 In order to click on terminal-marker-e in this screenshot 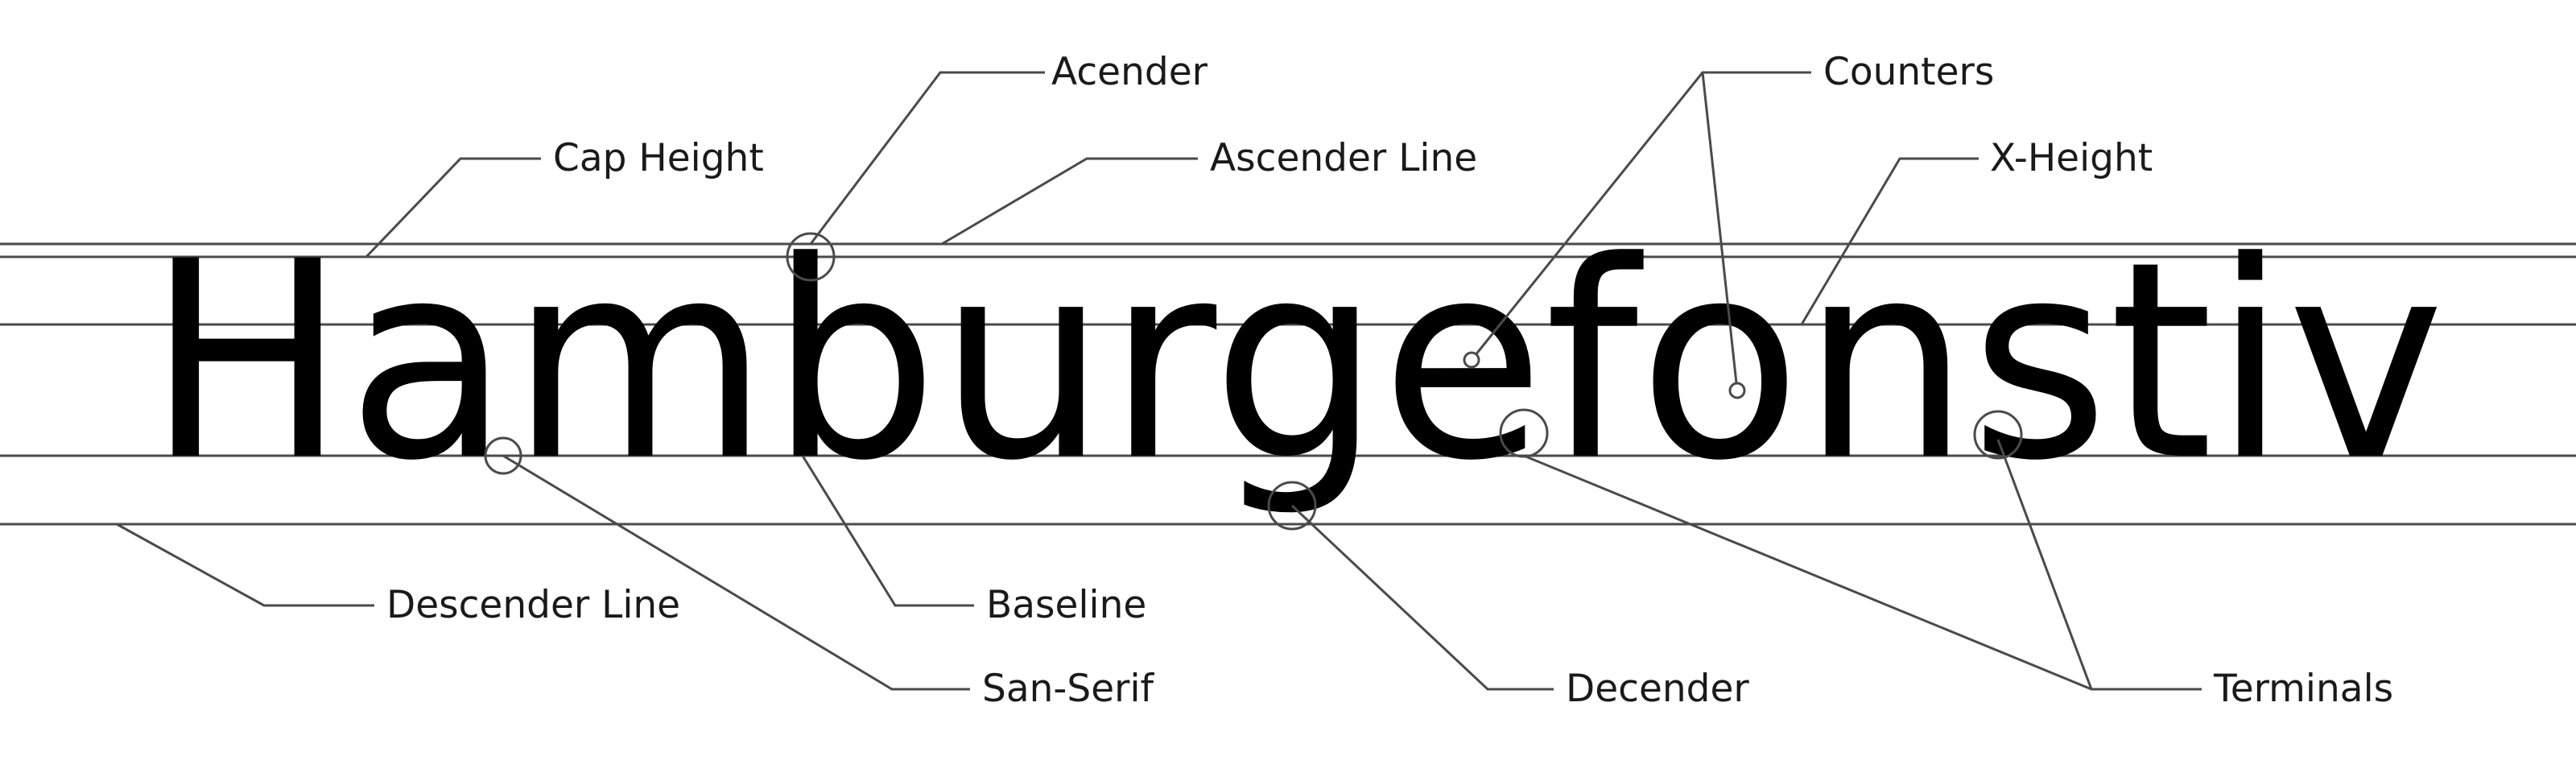, I will do `click(1524, 433)`.